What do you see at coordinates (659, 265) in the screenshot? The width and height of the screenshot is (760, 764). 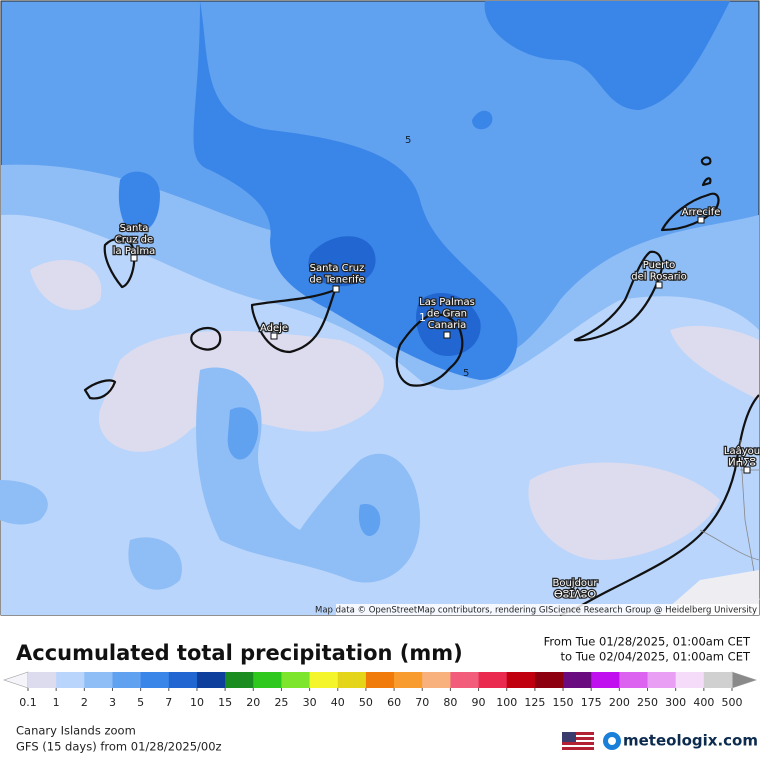 I see `place-label: Puerto` at bounding box center [659, 265].